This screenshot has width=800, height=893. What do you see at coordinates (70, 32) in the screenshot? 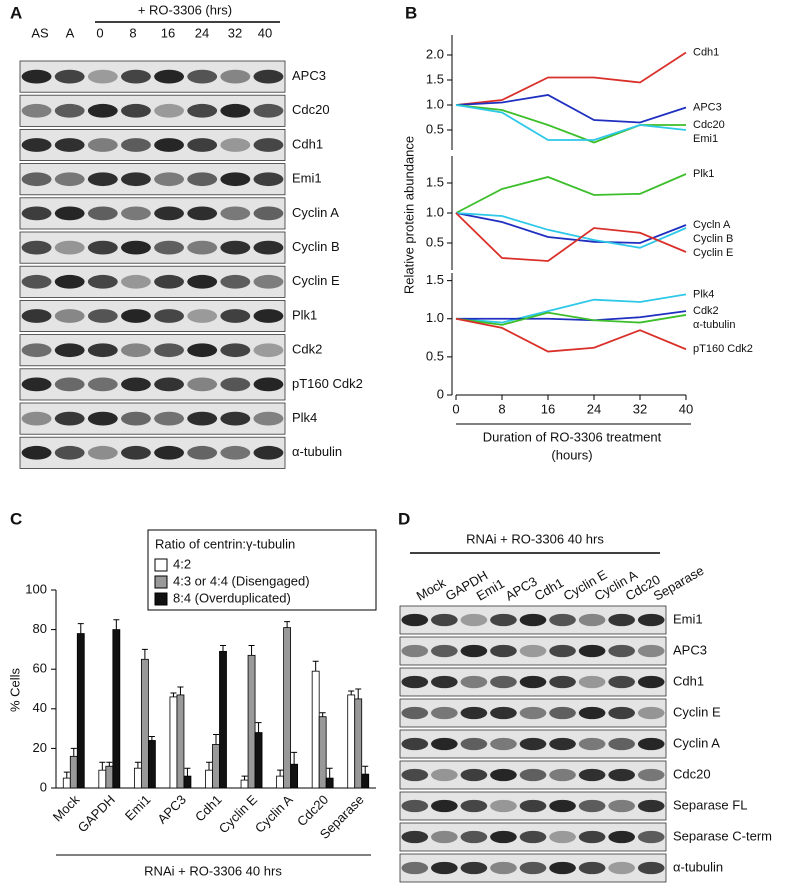
I see `lane-label: A` at bounding box center [70, 32].